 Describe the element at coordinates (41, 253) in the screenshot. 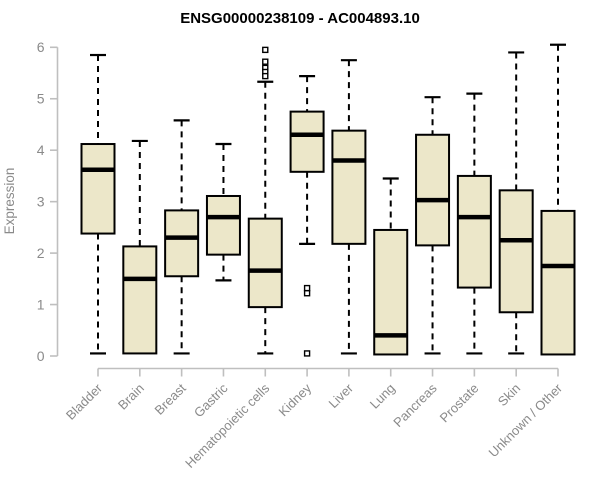

I see `y-axis-tick-label: 2` at that location.